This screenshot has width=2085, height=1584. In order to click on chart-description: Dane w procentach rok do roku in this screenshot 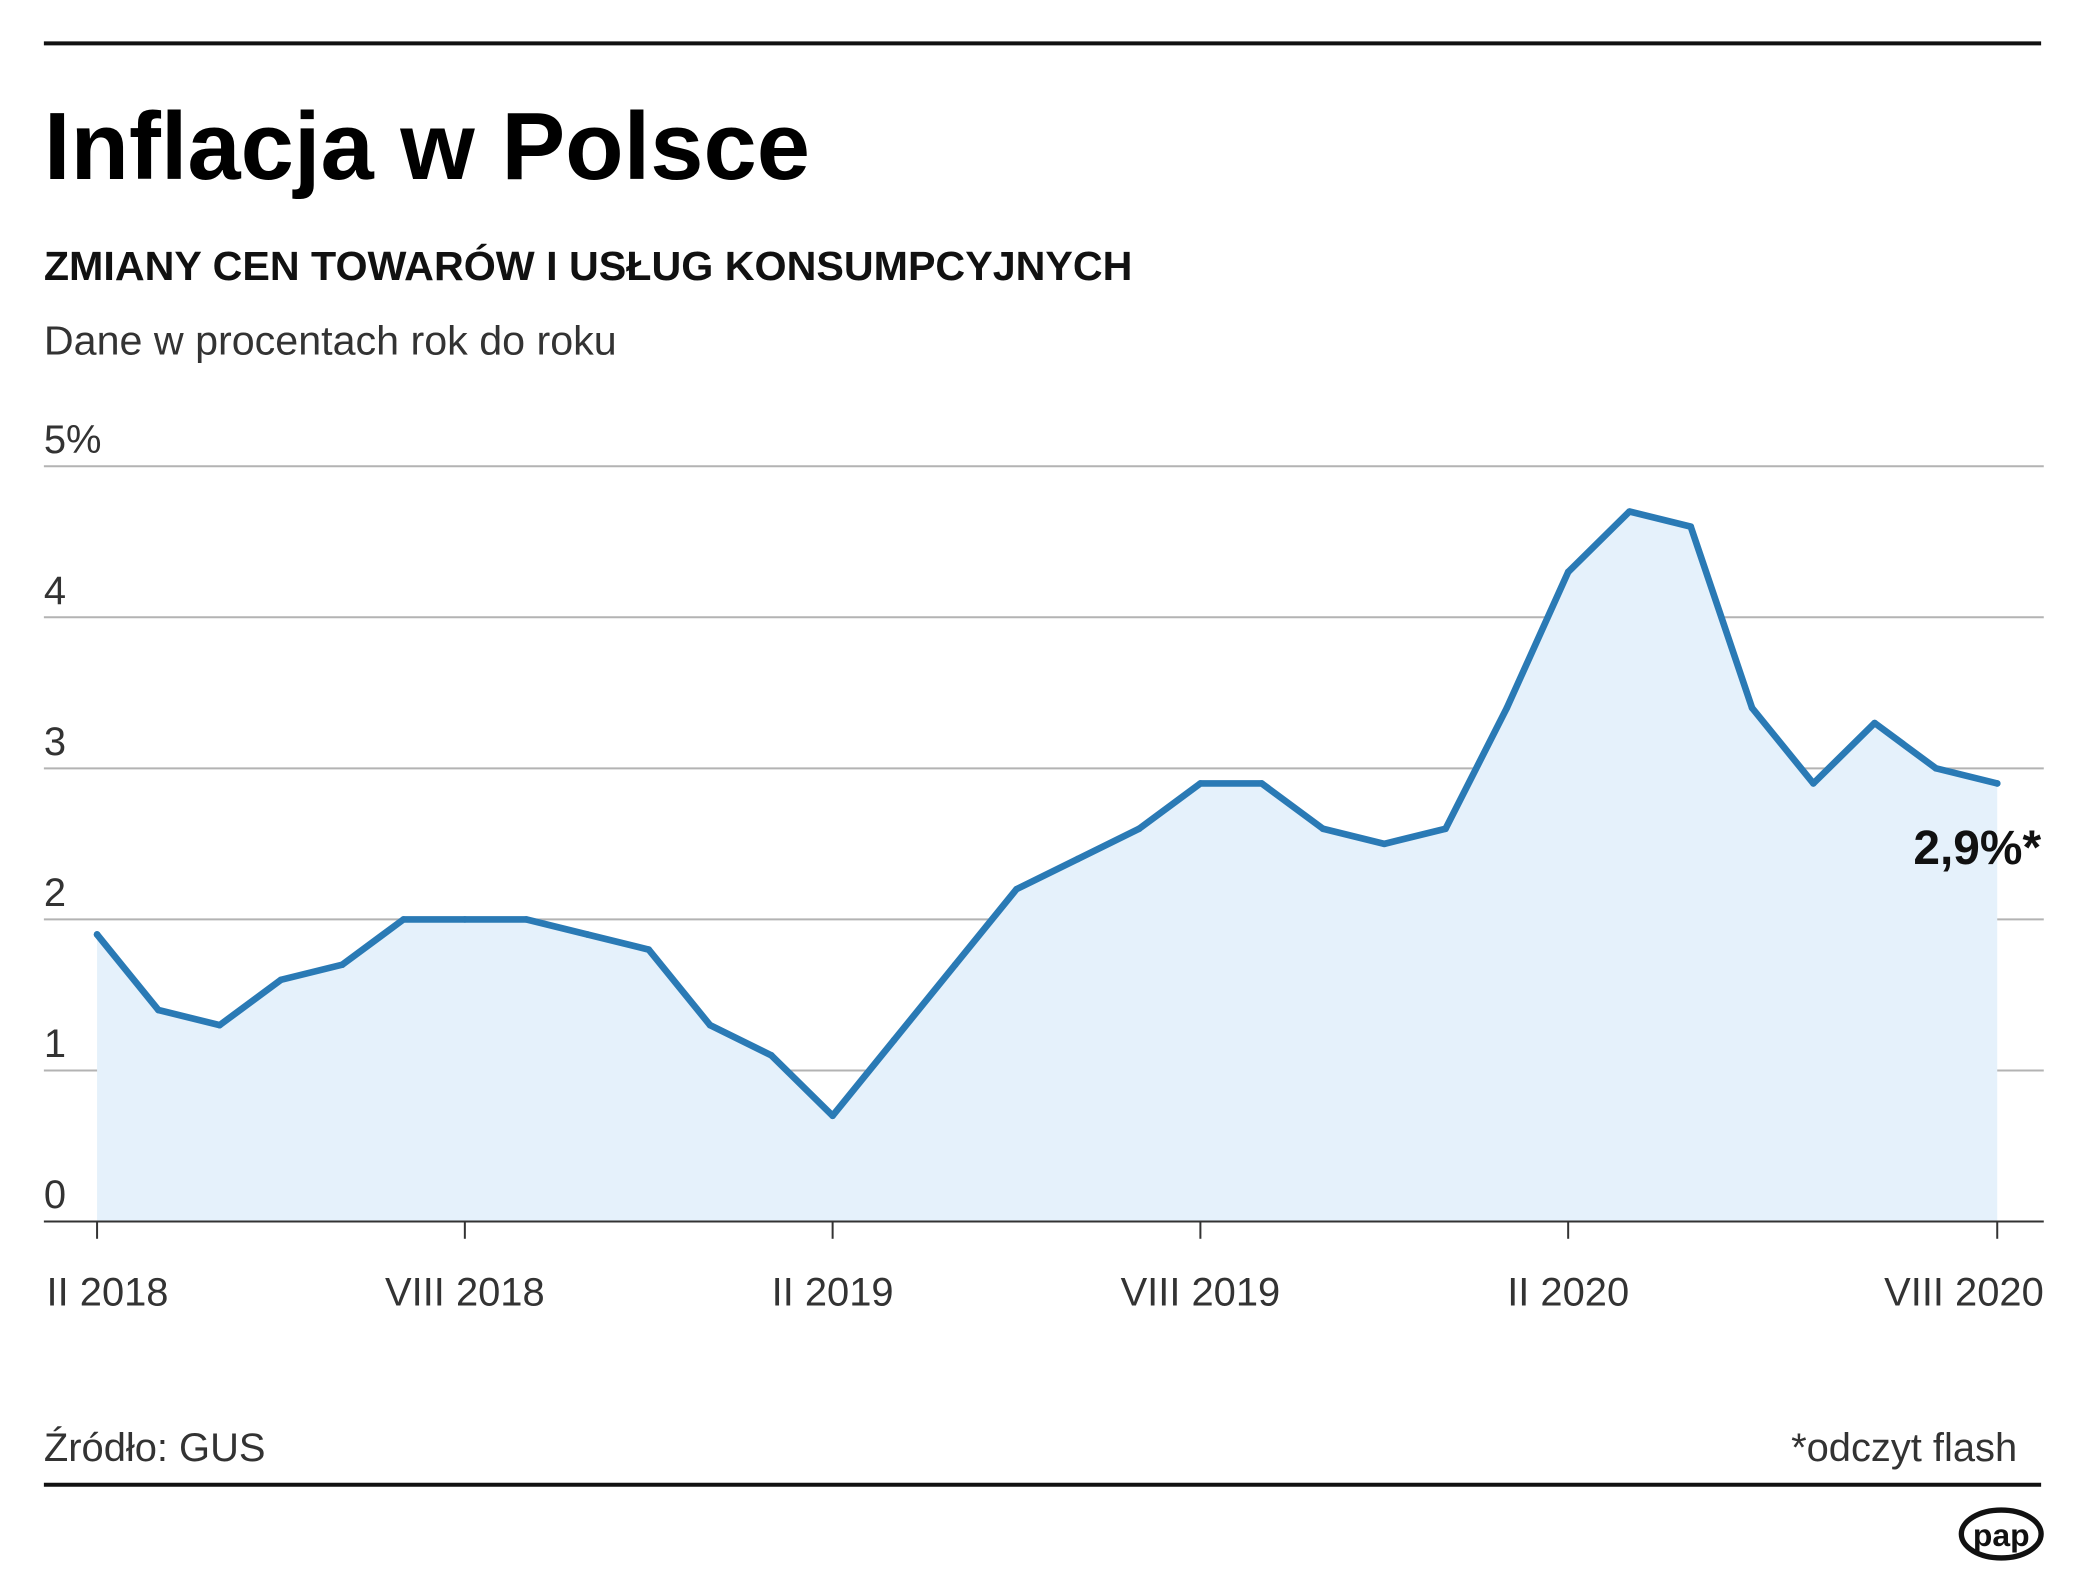, I will do `click(330, 341)`.